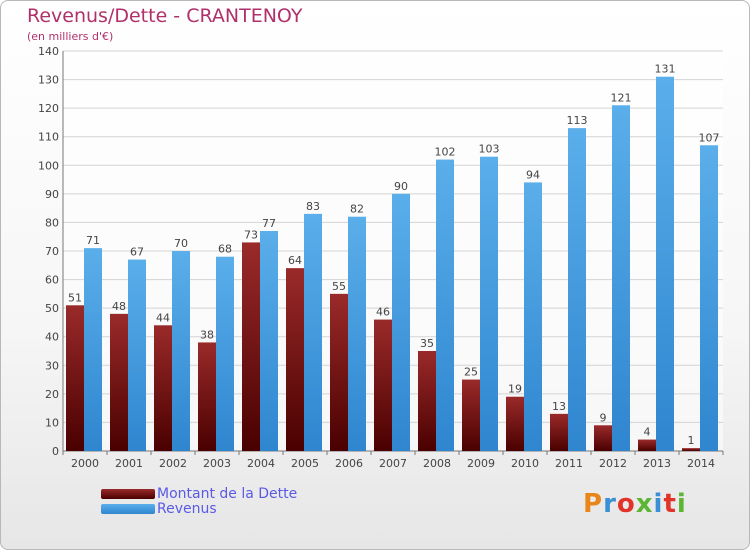 This screenshot has height=550, width=750. Describe the element at coordinates (313, 206) in the screenshot. I see `data-label-revenue-2005: 83` at that location.